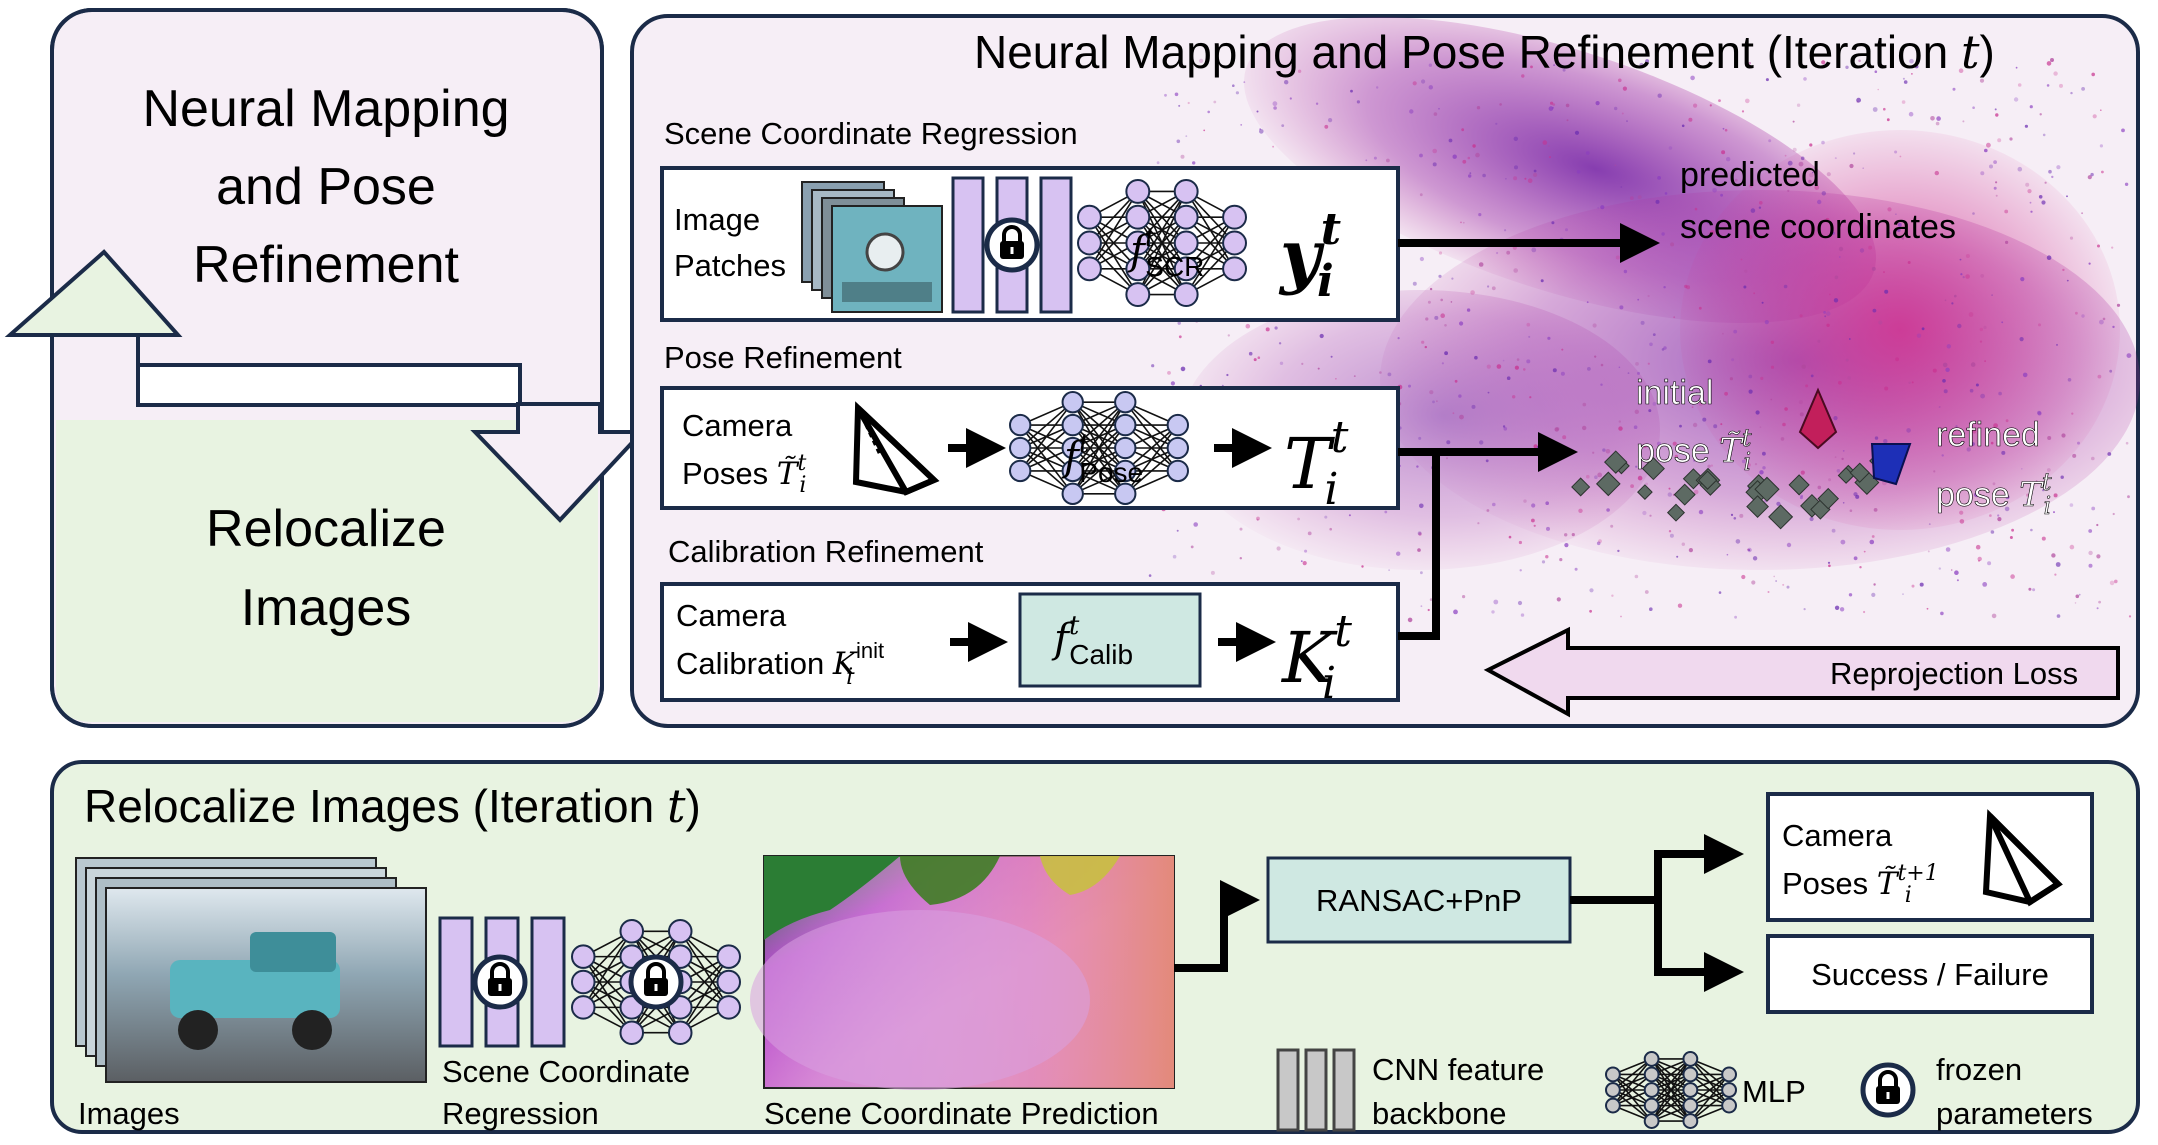  I want to click on refined-pose-label-1: refined, so click(1988, 435).